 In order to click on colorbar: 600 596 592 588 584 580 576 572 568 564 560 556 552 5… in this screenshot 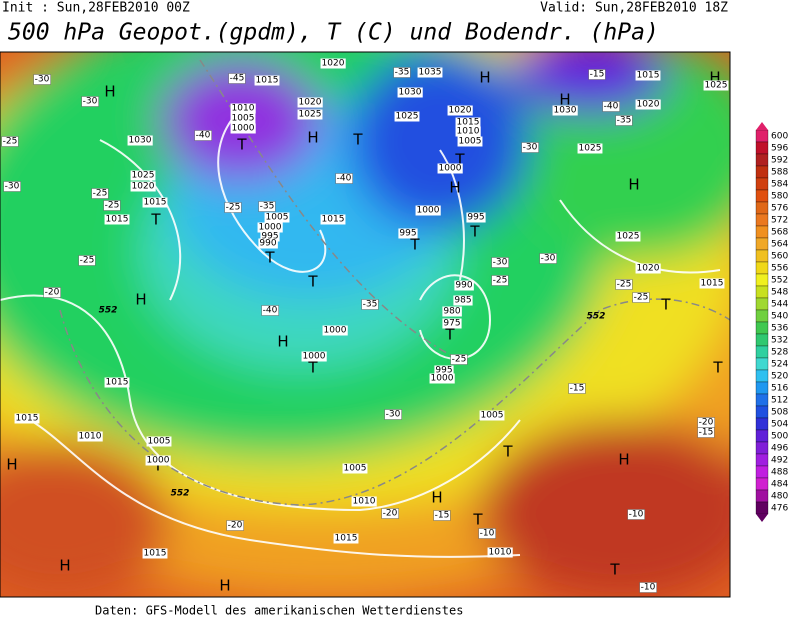, I will do `click(771, 322)`.